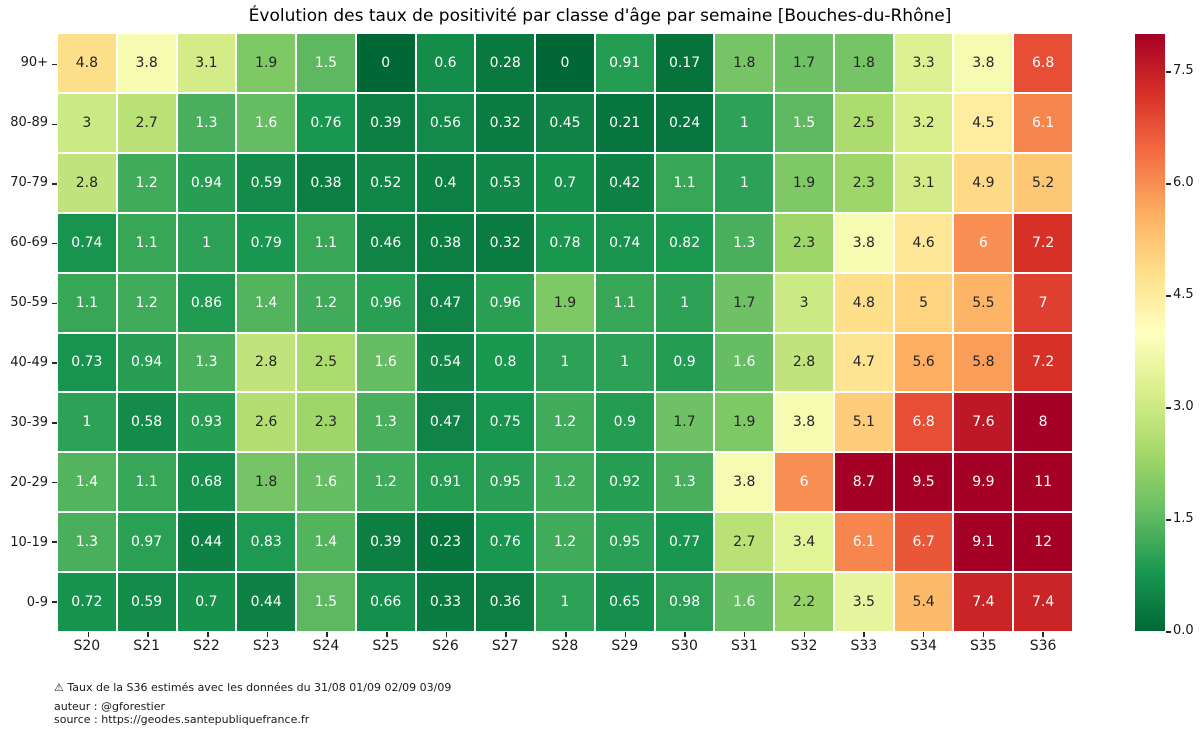  I want to click on heatmap-cell: 0.66, so click(385, 602).